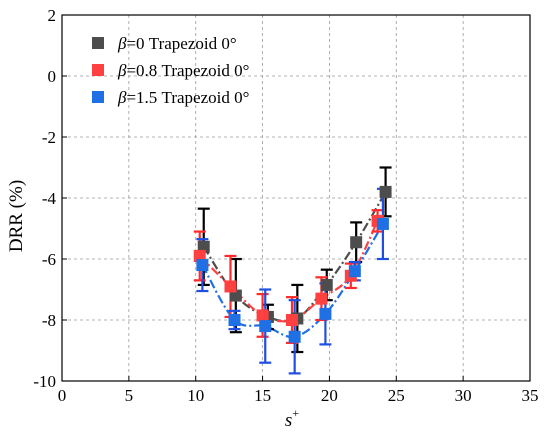 This screenshot has height=436, width=550. What do you see at coordinates (463, 395) in the screenshot?
I see `x-tick-label: 30` at bounding box center [463, 395].